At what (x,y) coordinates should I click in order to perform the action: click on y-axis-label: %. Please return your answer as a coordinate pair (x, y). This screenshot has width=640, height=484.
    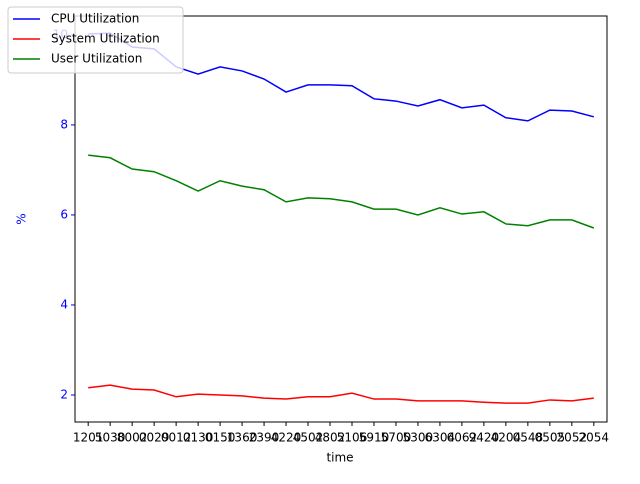
    Looking at the image, I should click on (22, 218).